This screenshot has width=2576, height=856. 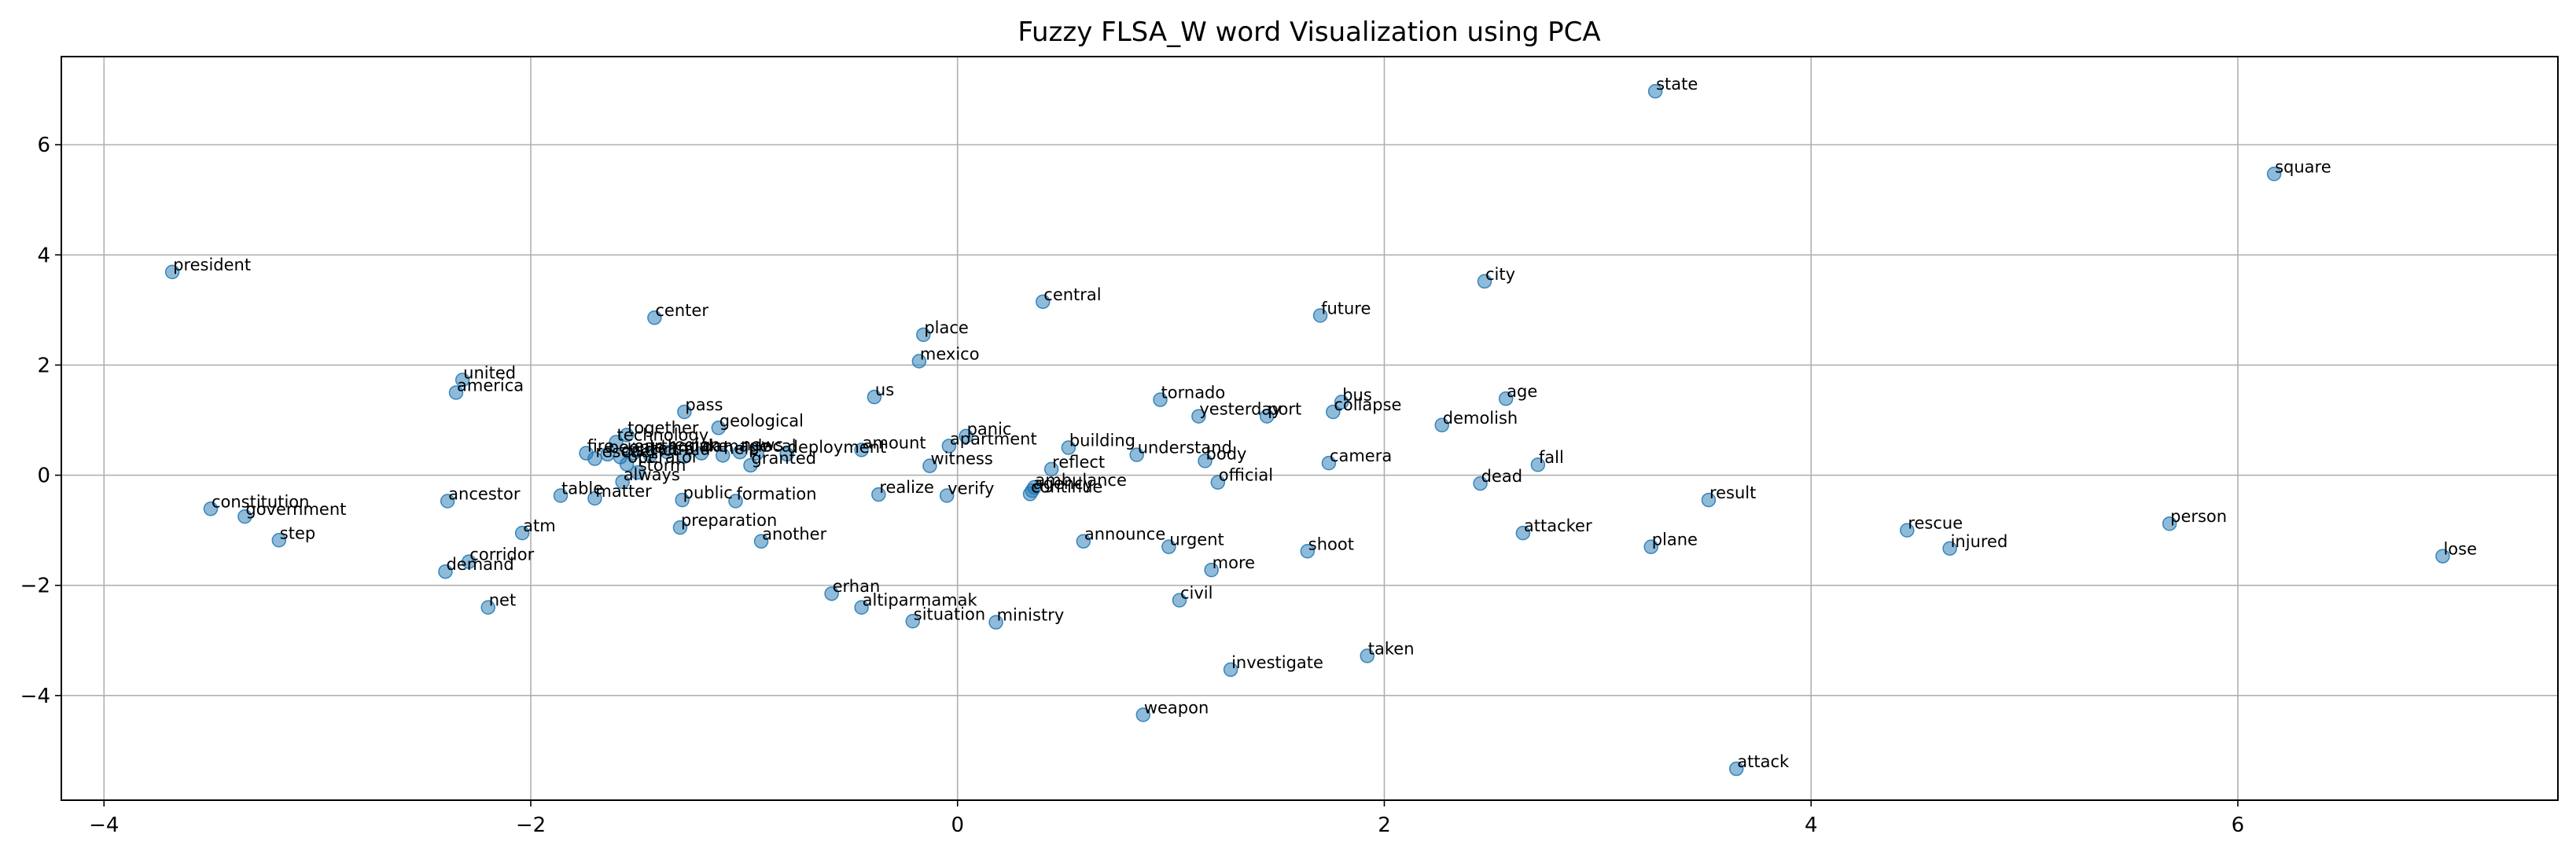 What do you see at coordinates (1558, 525) in the screenshot?
I see `point-label: attacker` at bounding box center [1558, 525].